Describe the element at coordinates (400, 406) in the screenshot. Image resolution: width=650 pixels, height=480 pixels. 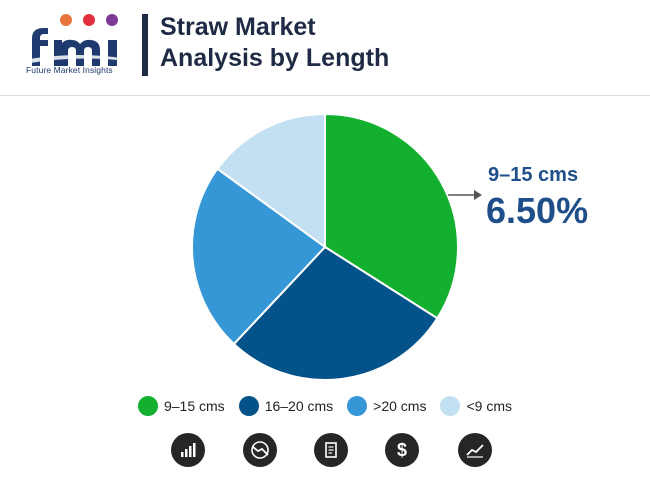
I see `legend-label: >20 cms` at that location.